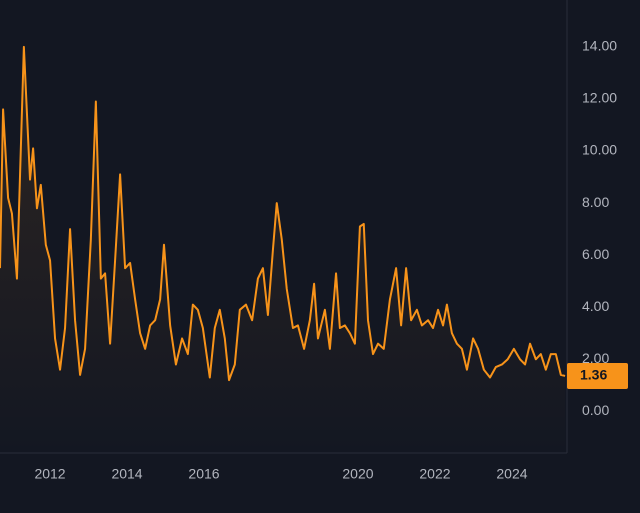 The height and width of the screenshot is (513, 640). What do you see at coordinates (595, 202) in the screenshot?
I see `y-tick-label: 8.00` at bounding box center [595, 202].